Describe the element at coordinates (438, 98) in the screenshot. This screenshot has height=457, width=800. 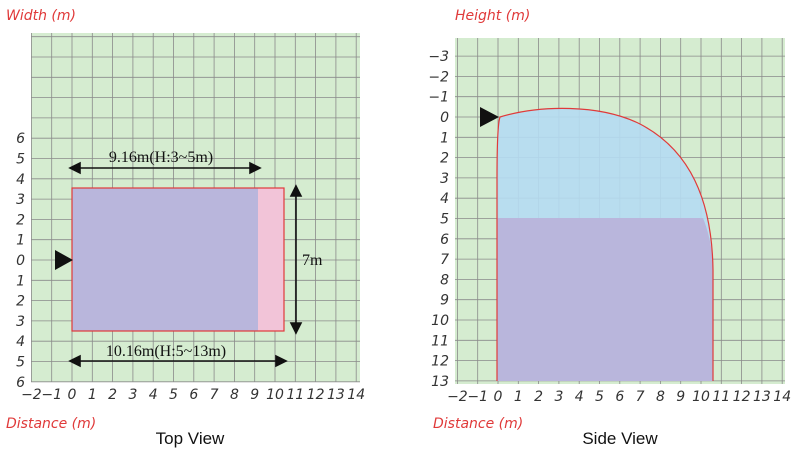
I see `y-tick-label: −1` at that location.